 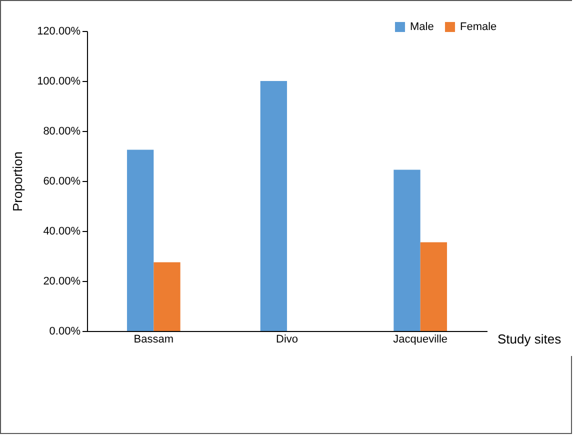 What do you see at coordinates (287, 340) in the screenshot?
I see `x-tick-label: Divo` at bounding box center [287, 340].